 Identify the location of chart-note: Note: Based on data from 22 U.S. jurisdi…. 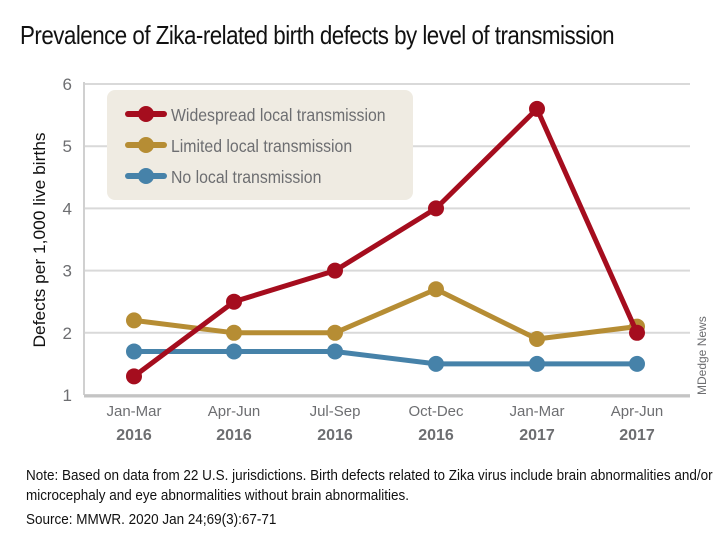
(370, 486).